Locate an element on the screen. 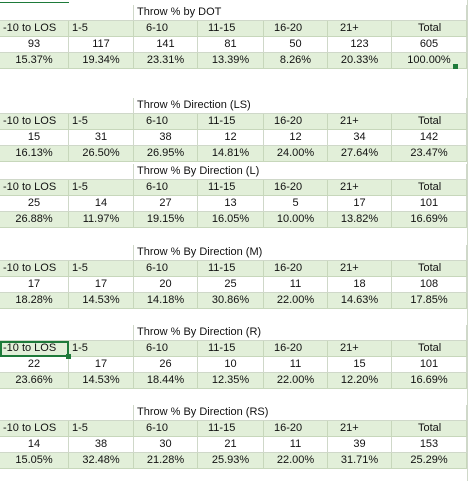 The height and width of the screenshot is (481, 470). percent-cell: 14.63% is located at coordinates (360, 301).